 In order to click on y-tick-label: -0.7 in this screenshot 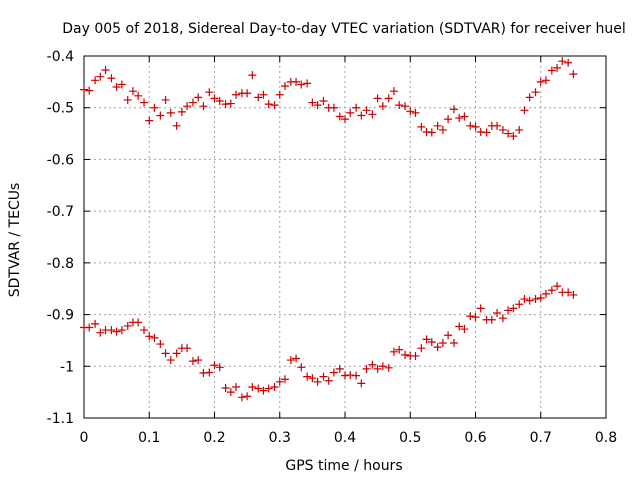, I will do `click(60, 212)`.